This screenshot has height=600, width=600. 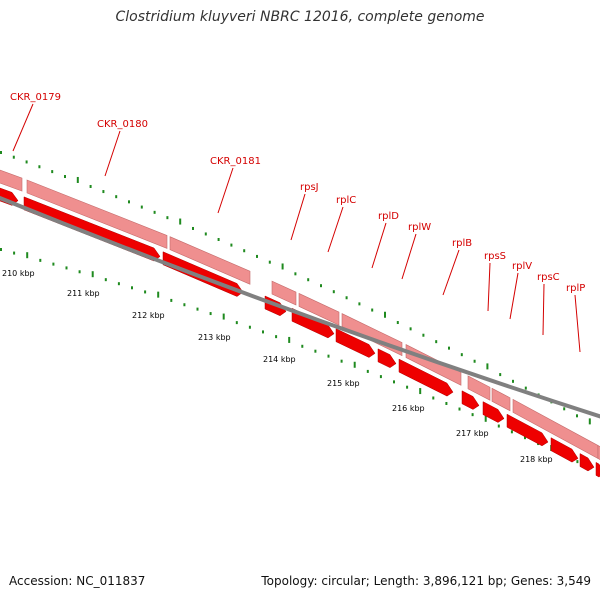 I want to click on gene-label-ckr-0180: CKR_0180, so click(x=122, y=124).